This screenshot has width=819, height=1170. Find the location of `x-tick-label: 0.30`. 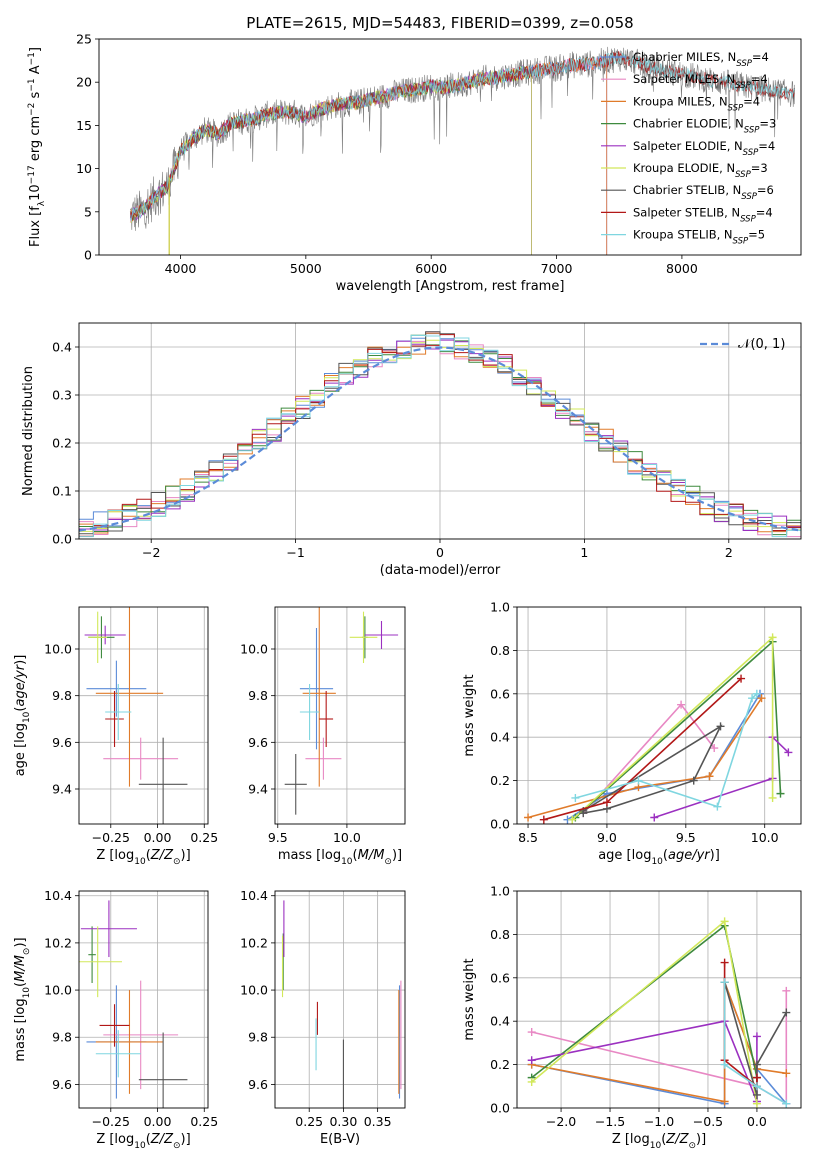

x-tick-label: 0.30 is located at coordinates (343, 1121).